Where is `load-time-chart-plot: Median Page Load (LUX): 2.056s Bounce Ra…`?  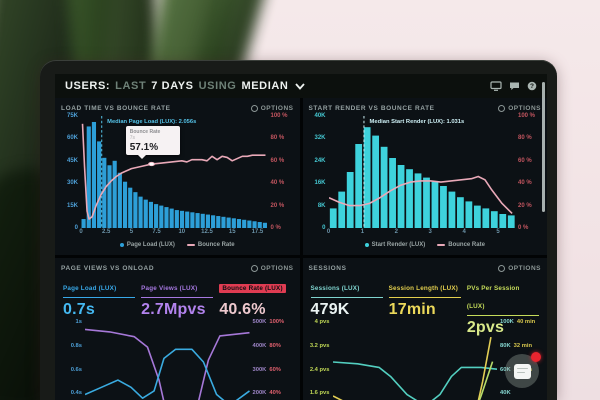
load-time-chart-plot: Median Page Load (LUX): 2.056s Bounce Ra… is located at coordinates (174, 172).